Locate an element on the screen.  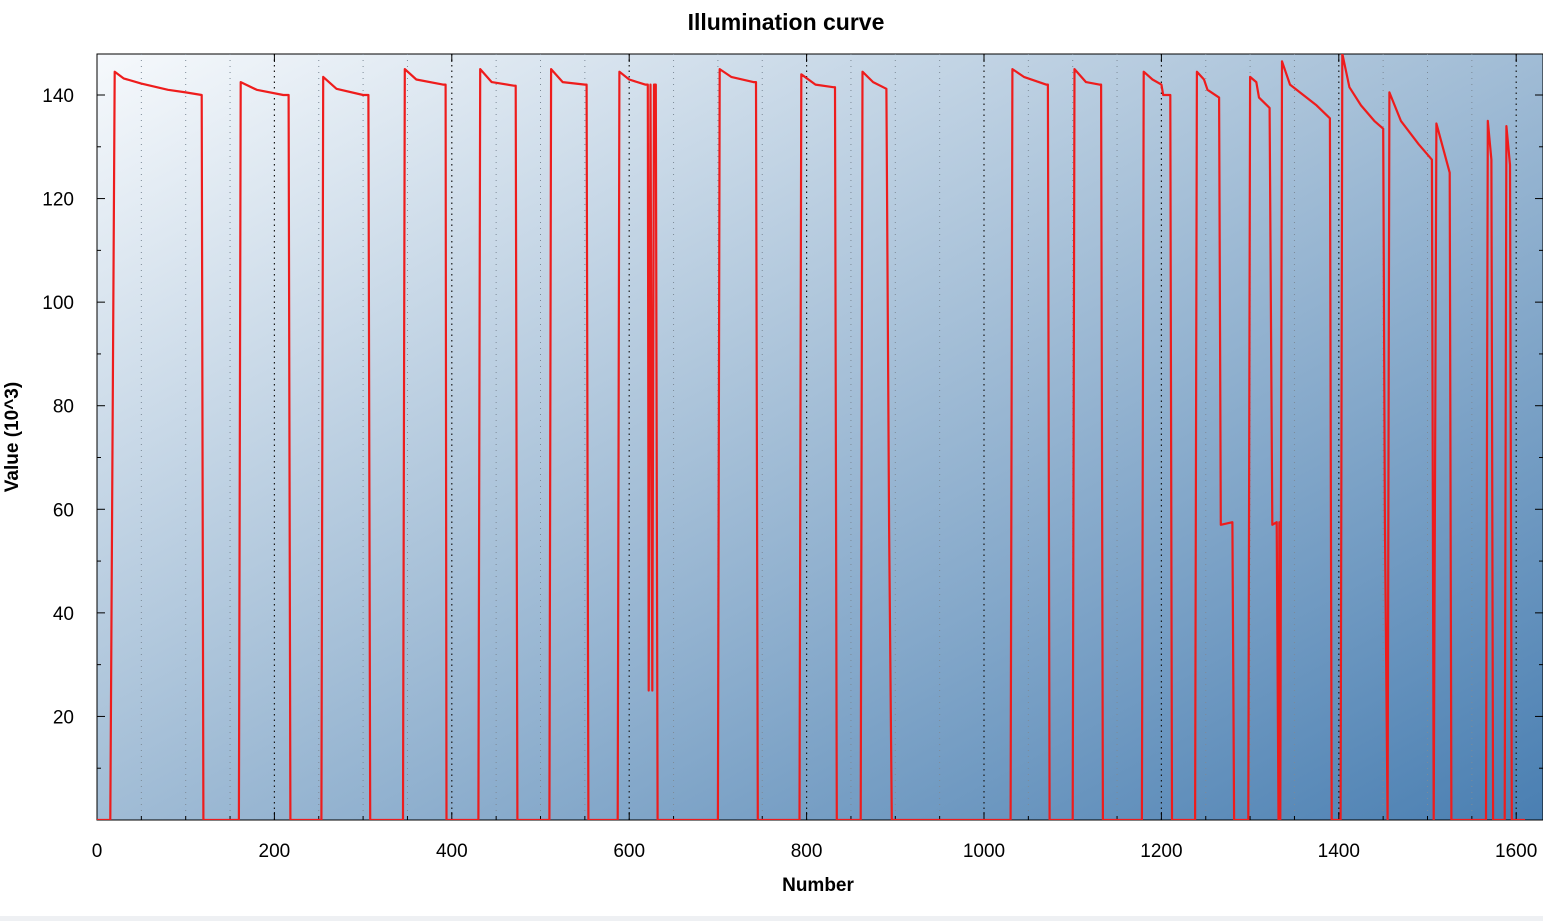
x-axis-label: Number is located at coordinates (818, 885).